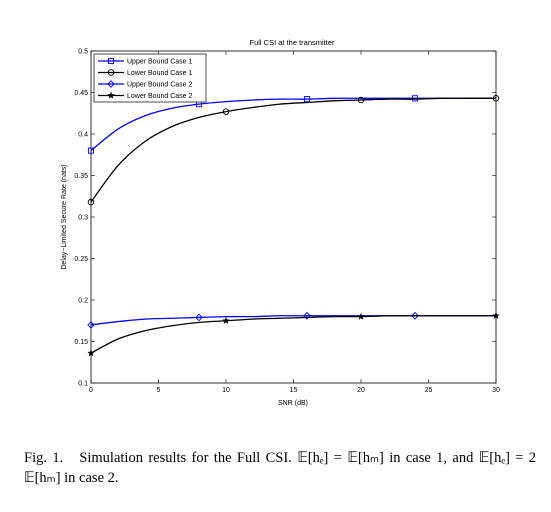  I want to click on legend-entry: Lower Bound Case 2, so click(145, 95).